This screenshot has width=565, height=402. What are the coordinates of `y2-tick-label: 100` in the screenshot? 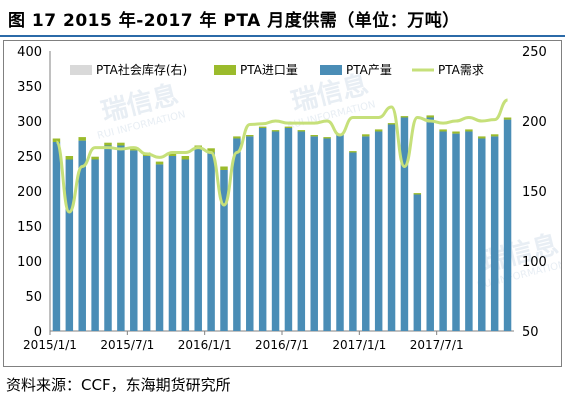 It's located at (534, 262).